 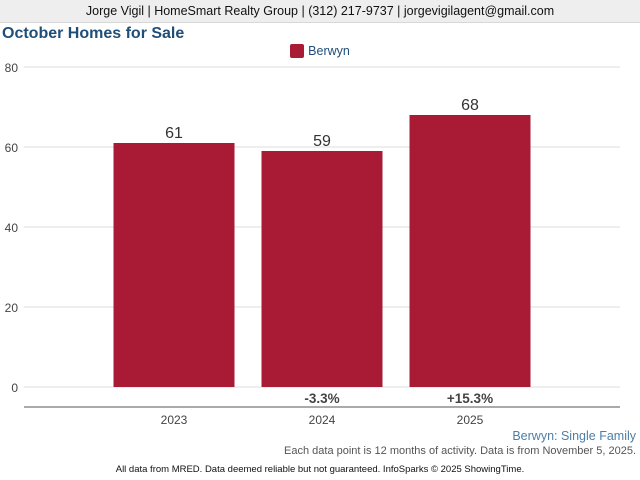 I want to click on x-tick-label: 2024, so click(x=322, y=420).